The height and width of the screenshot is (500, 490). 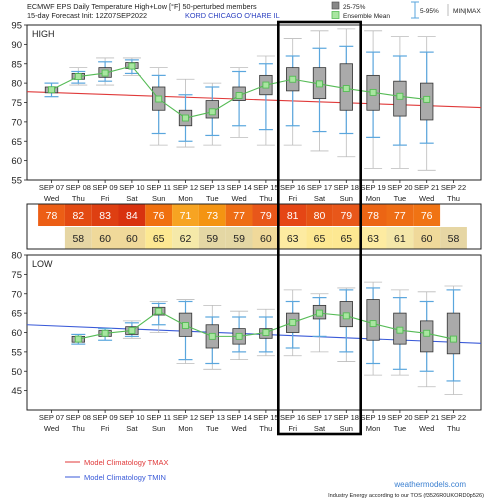 I want to click on low-value-text: 61, so click(x=400, y=239).